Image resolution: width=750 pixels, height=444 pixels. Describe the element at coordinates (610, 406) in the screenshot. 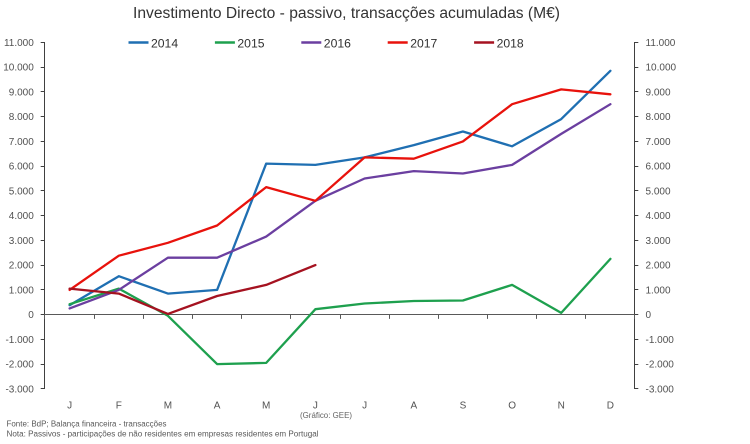

I see `svg-text: D` at that location.